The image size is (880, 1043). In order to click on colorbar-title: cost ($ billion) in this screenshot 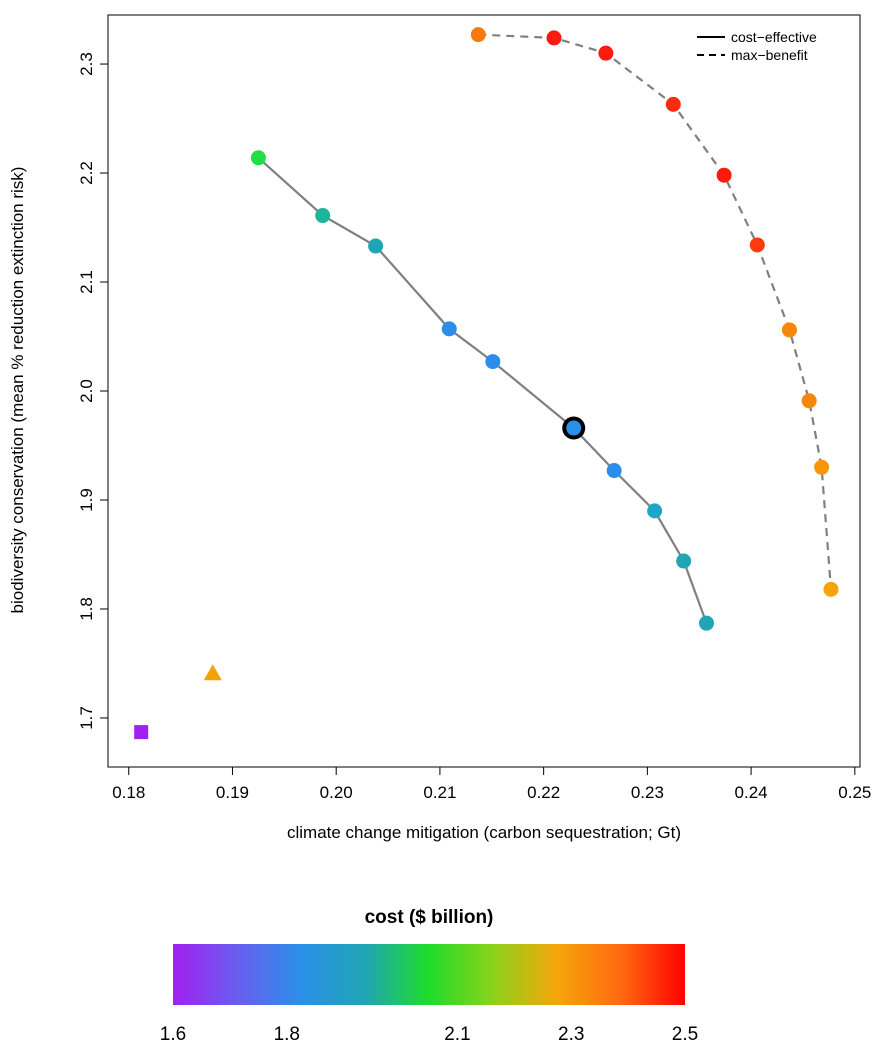, I will do `click(429, 917)`.